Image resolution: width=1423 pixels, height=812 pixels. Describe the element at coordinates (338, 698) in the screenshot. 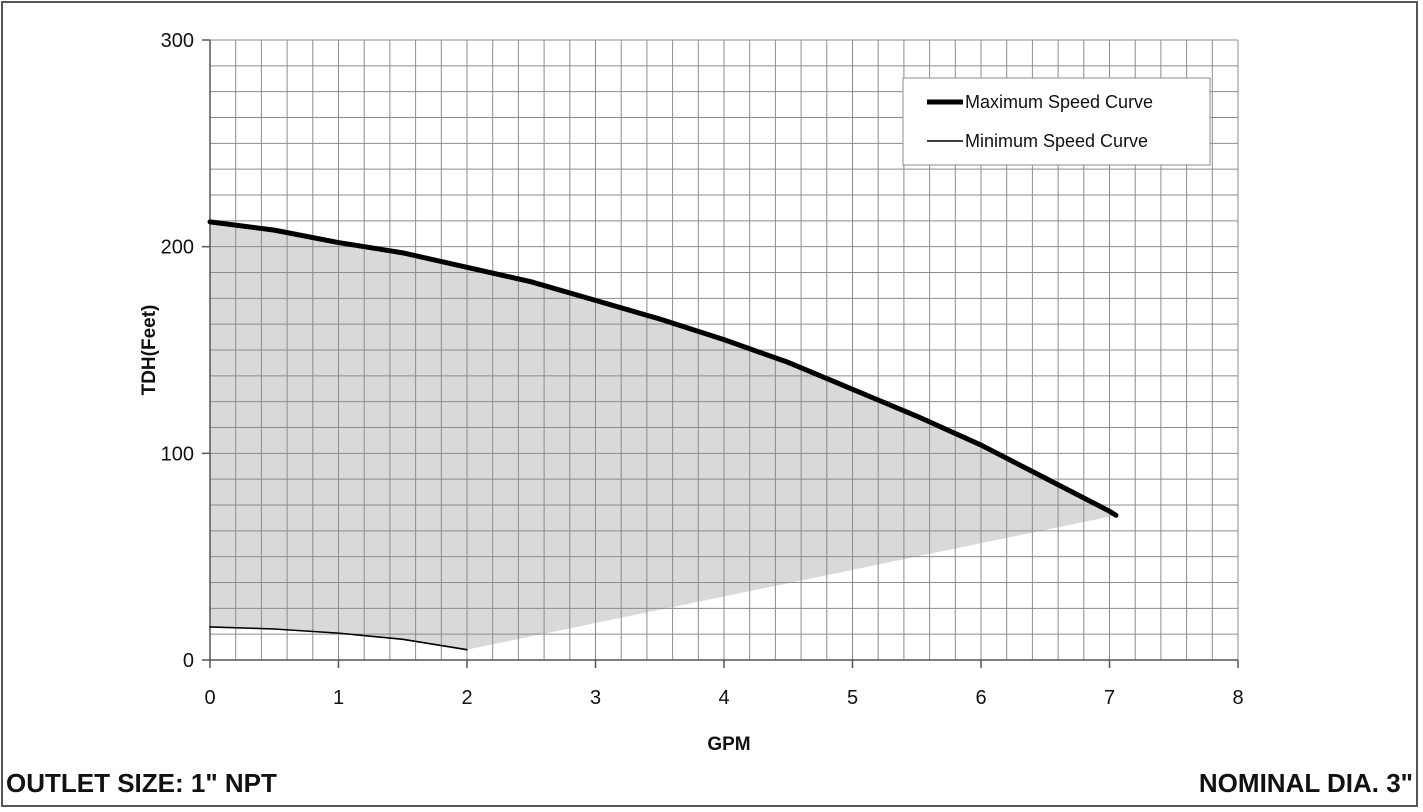

I see `x-tick-label: 1` at that location.